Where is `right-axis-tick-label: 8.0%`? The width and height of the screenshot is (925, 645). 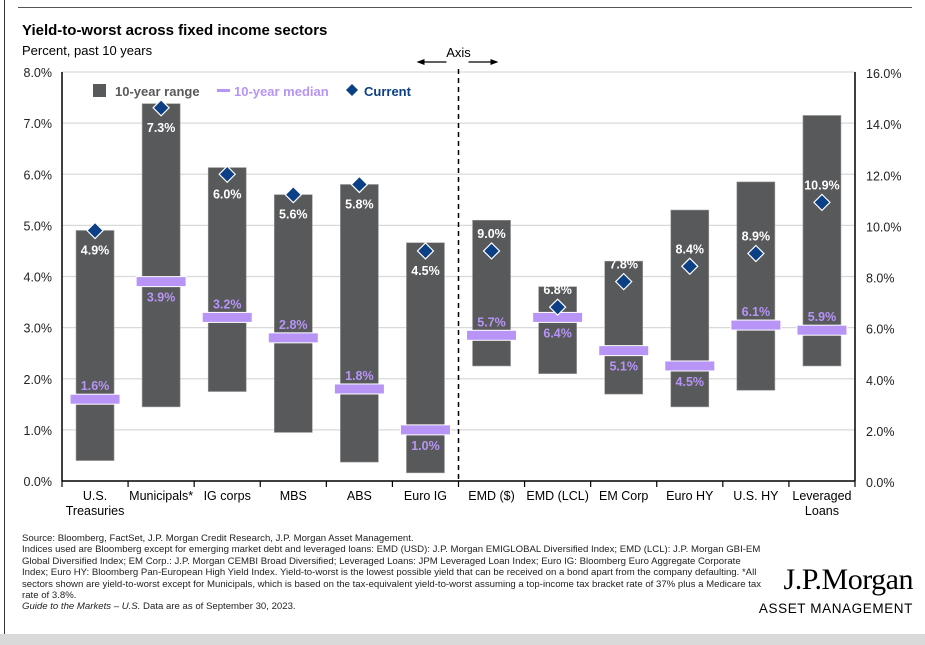 right-axis-tick-label: 8.0% is located at coordinates (880, 279).